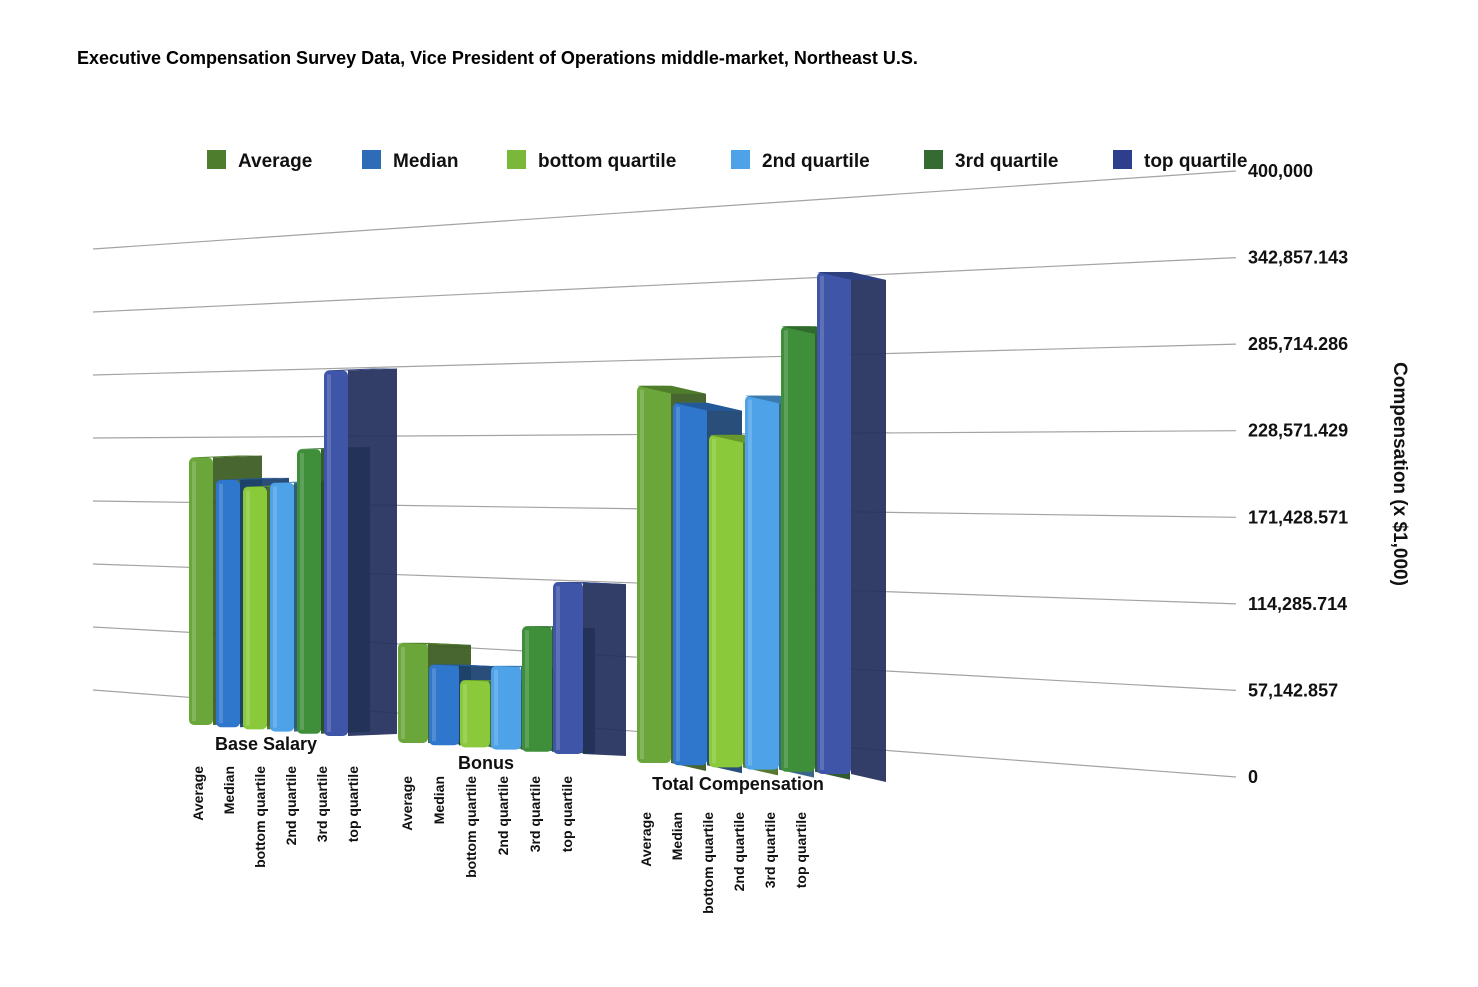  I want to click on category-label: Bonus, so click(486, 763).